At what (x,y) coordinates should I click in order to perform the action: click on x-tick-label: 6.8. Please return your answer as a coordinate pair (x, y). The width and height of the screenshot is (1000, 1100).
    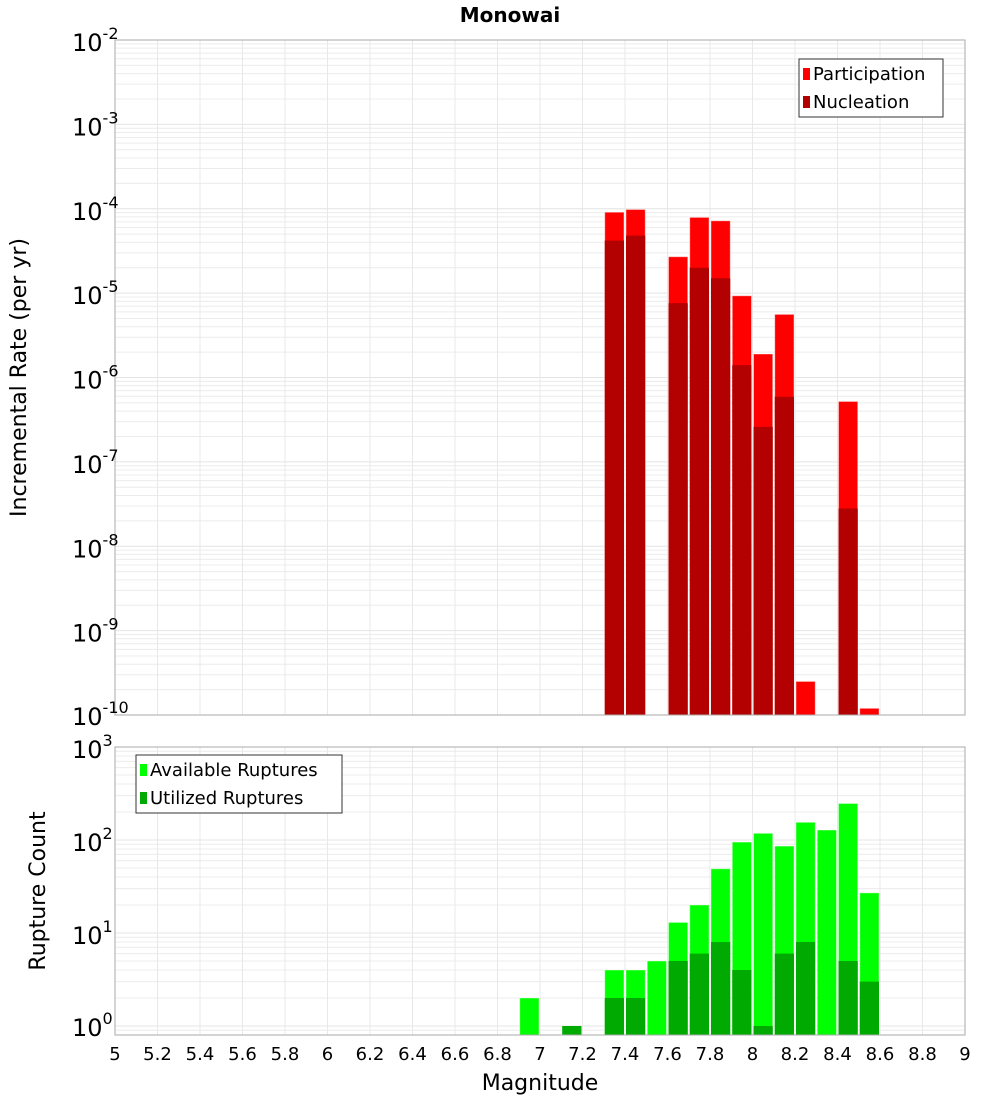
    Looking at the image, I should click on (497, 1054).